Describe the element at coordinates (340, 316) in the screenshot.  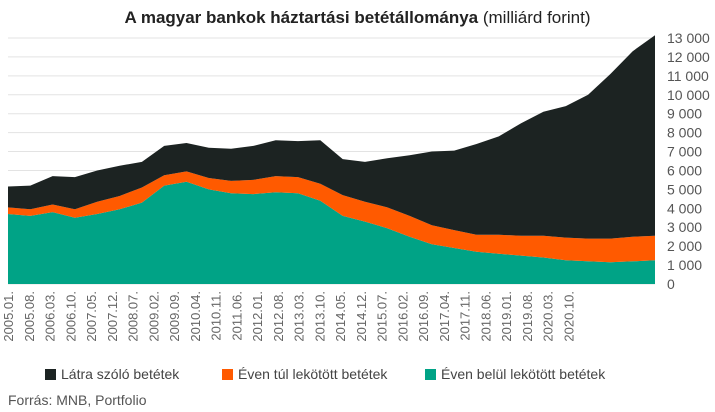
I see `x-tick-label: 2014.05.` at that location.